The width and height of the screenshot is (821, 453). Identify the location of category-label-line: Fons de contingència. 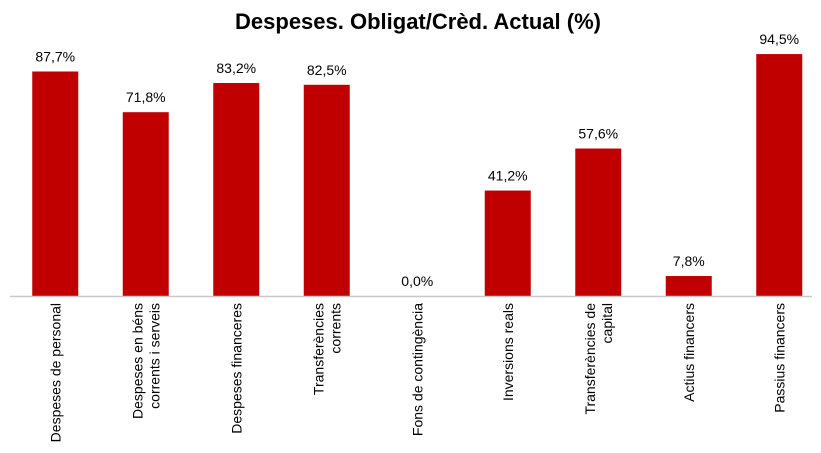
(417, 369).